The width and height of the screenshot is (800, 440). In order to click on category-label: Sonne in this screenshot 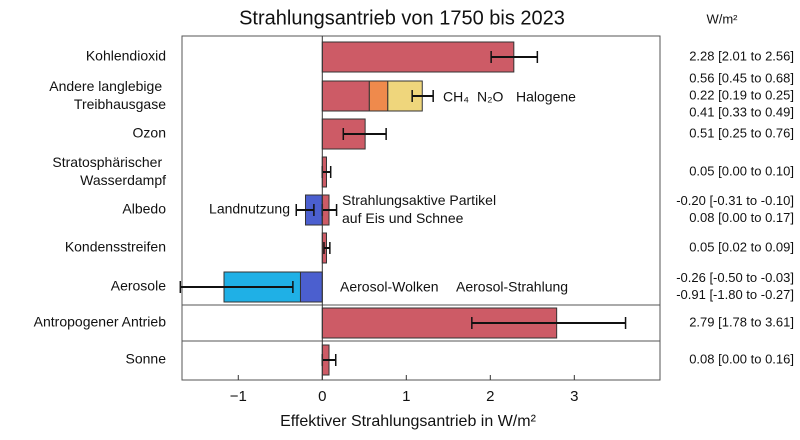, I will do `click(146, 359)`.